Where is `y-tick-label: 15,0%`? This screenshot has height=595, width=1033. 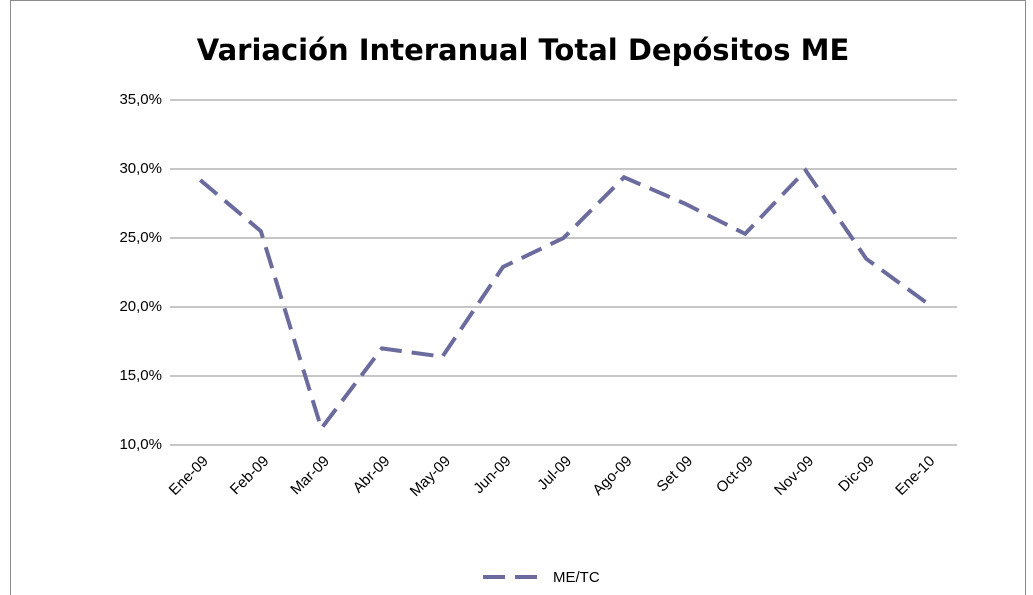
y-tick-label: 15,0% is located at coordinates (140, 375).